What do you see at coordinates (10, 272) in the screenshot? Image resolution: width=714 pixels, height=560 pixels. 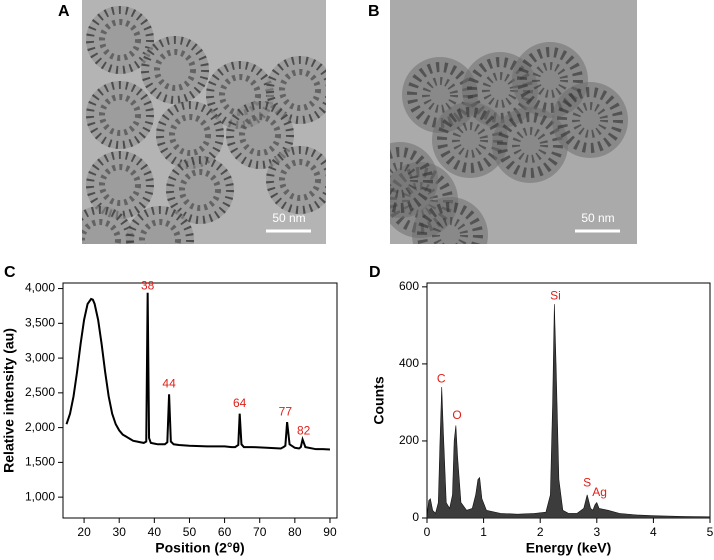 I see `panel-label: C` at bounding box center [10, 272].